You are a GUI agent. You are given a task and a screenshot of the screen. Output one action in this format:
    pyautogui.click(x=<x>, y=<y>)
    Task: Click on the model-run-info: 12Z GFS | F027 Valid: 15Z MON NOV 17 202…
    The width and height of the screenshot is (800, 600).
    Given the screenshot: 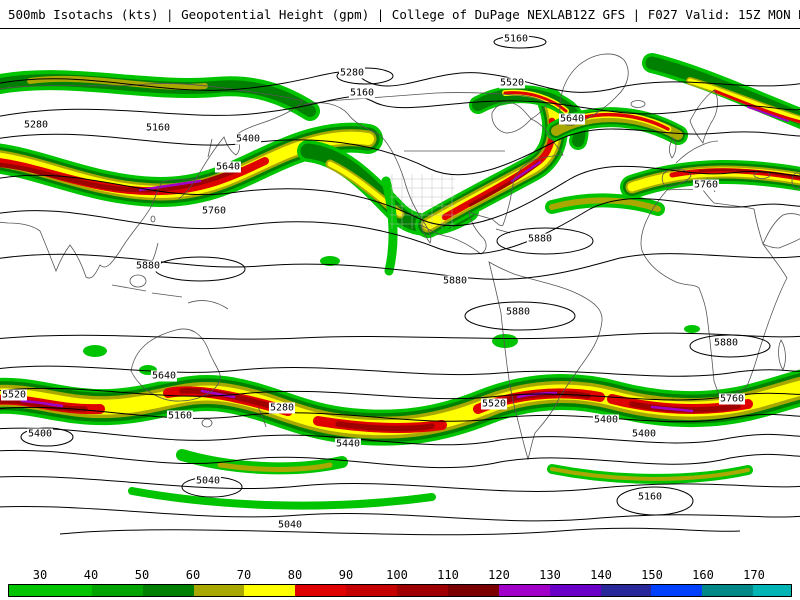 What is the action you would take?
    pyautogui.click(x=686, y=14)
    